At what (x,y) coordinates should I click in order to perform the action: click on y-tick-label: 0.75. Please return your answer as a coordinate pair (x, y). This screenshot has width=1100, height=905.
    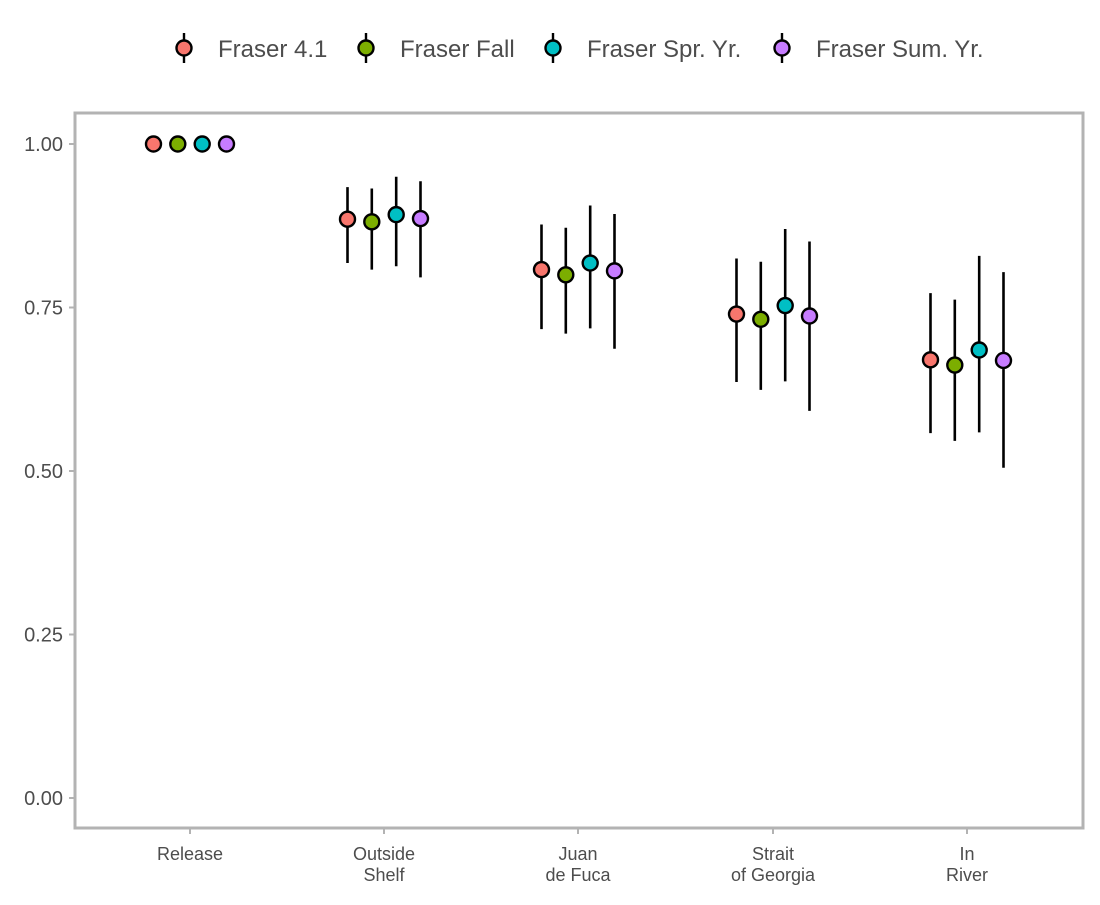
    Looking at the image, I should click on (43, 309).